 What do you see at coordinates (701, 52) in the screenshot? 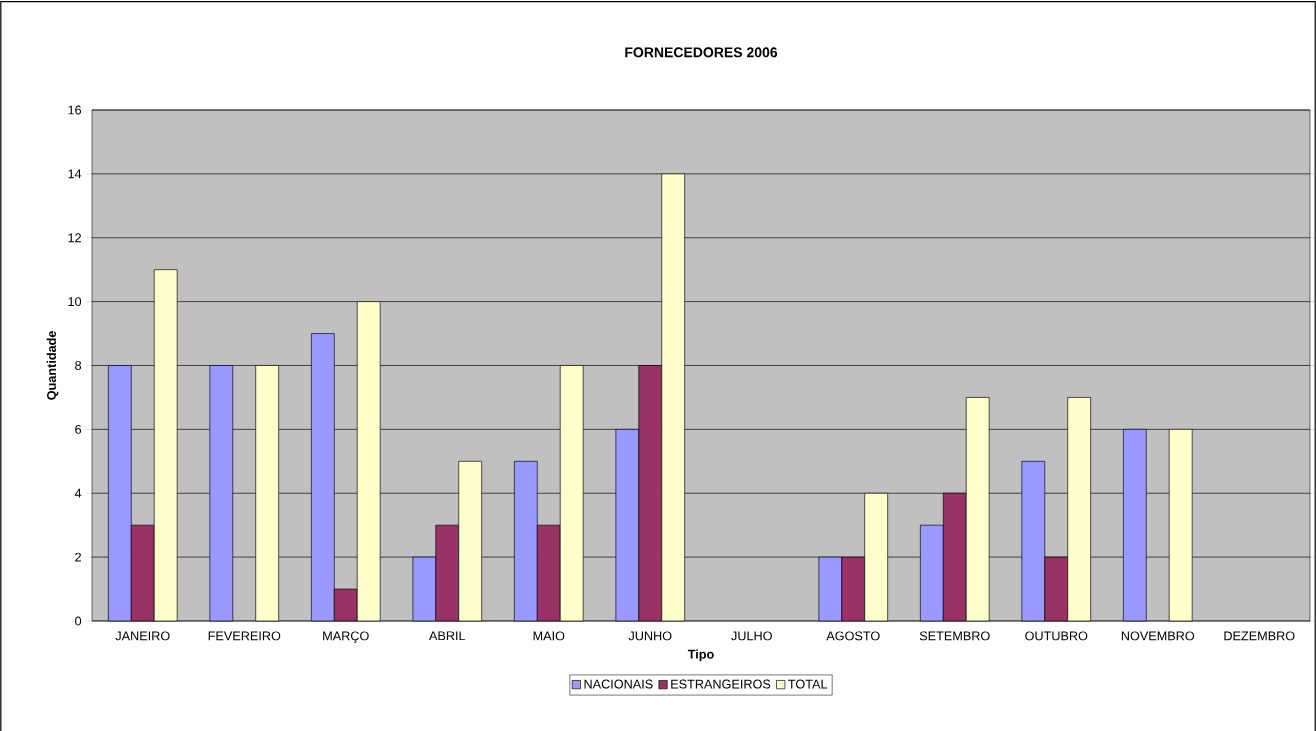
I see `chart-title: FORNECEDORES 2006` at bounding box center [701, 52].